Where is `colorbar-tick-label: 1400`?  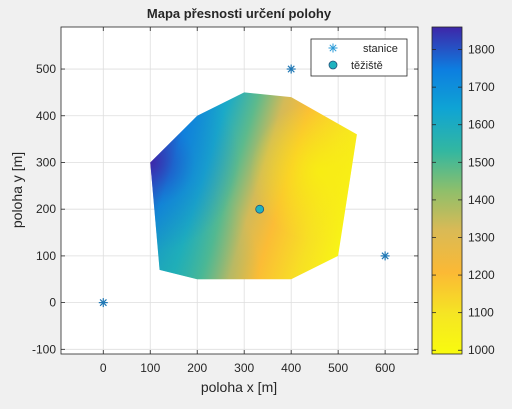 colorbar-tick-label: 1400 is located at coordinates (481, 200).